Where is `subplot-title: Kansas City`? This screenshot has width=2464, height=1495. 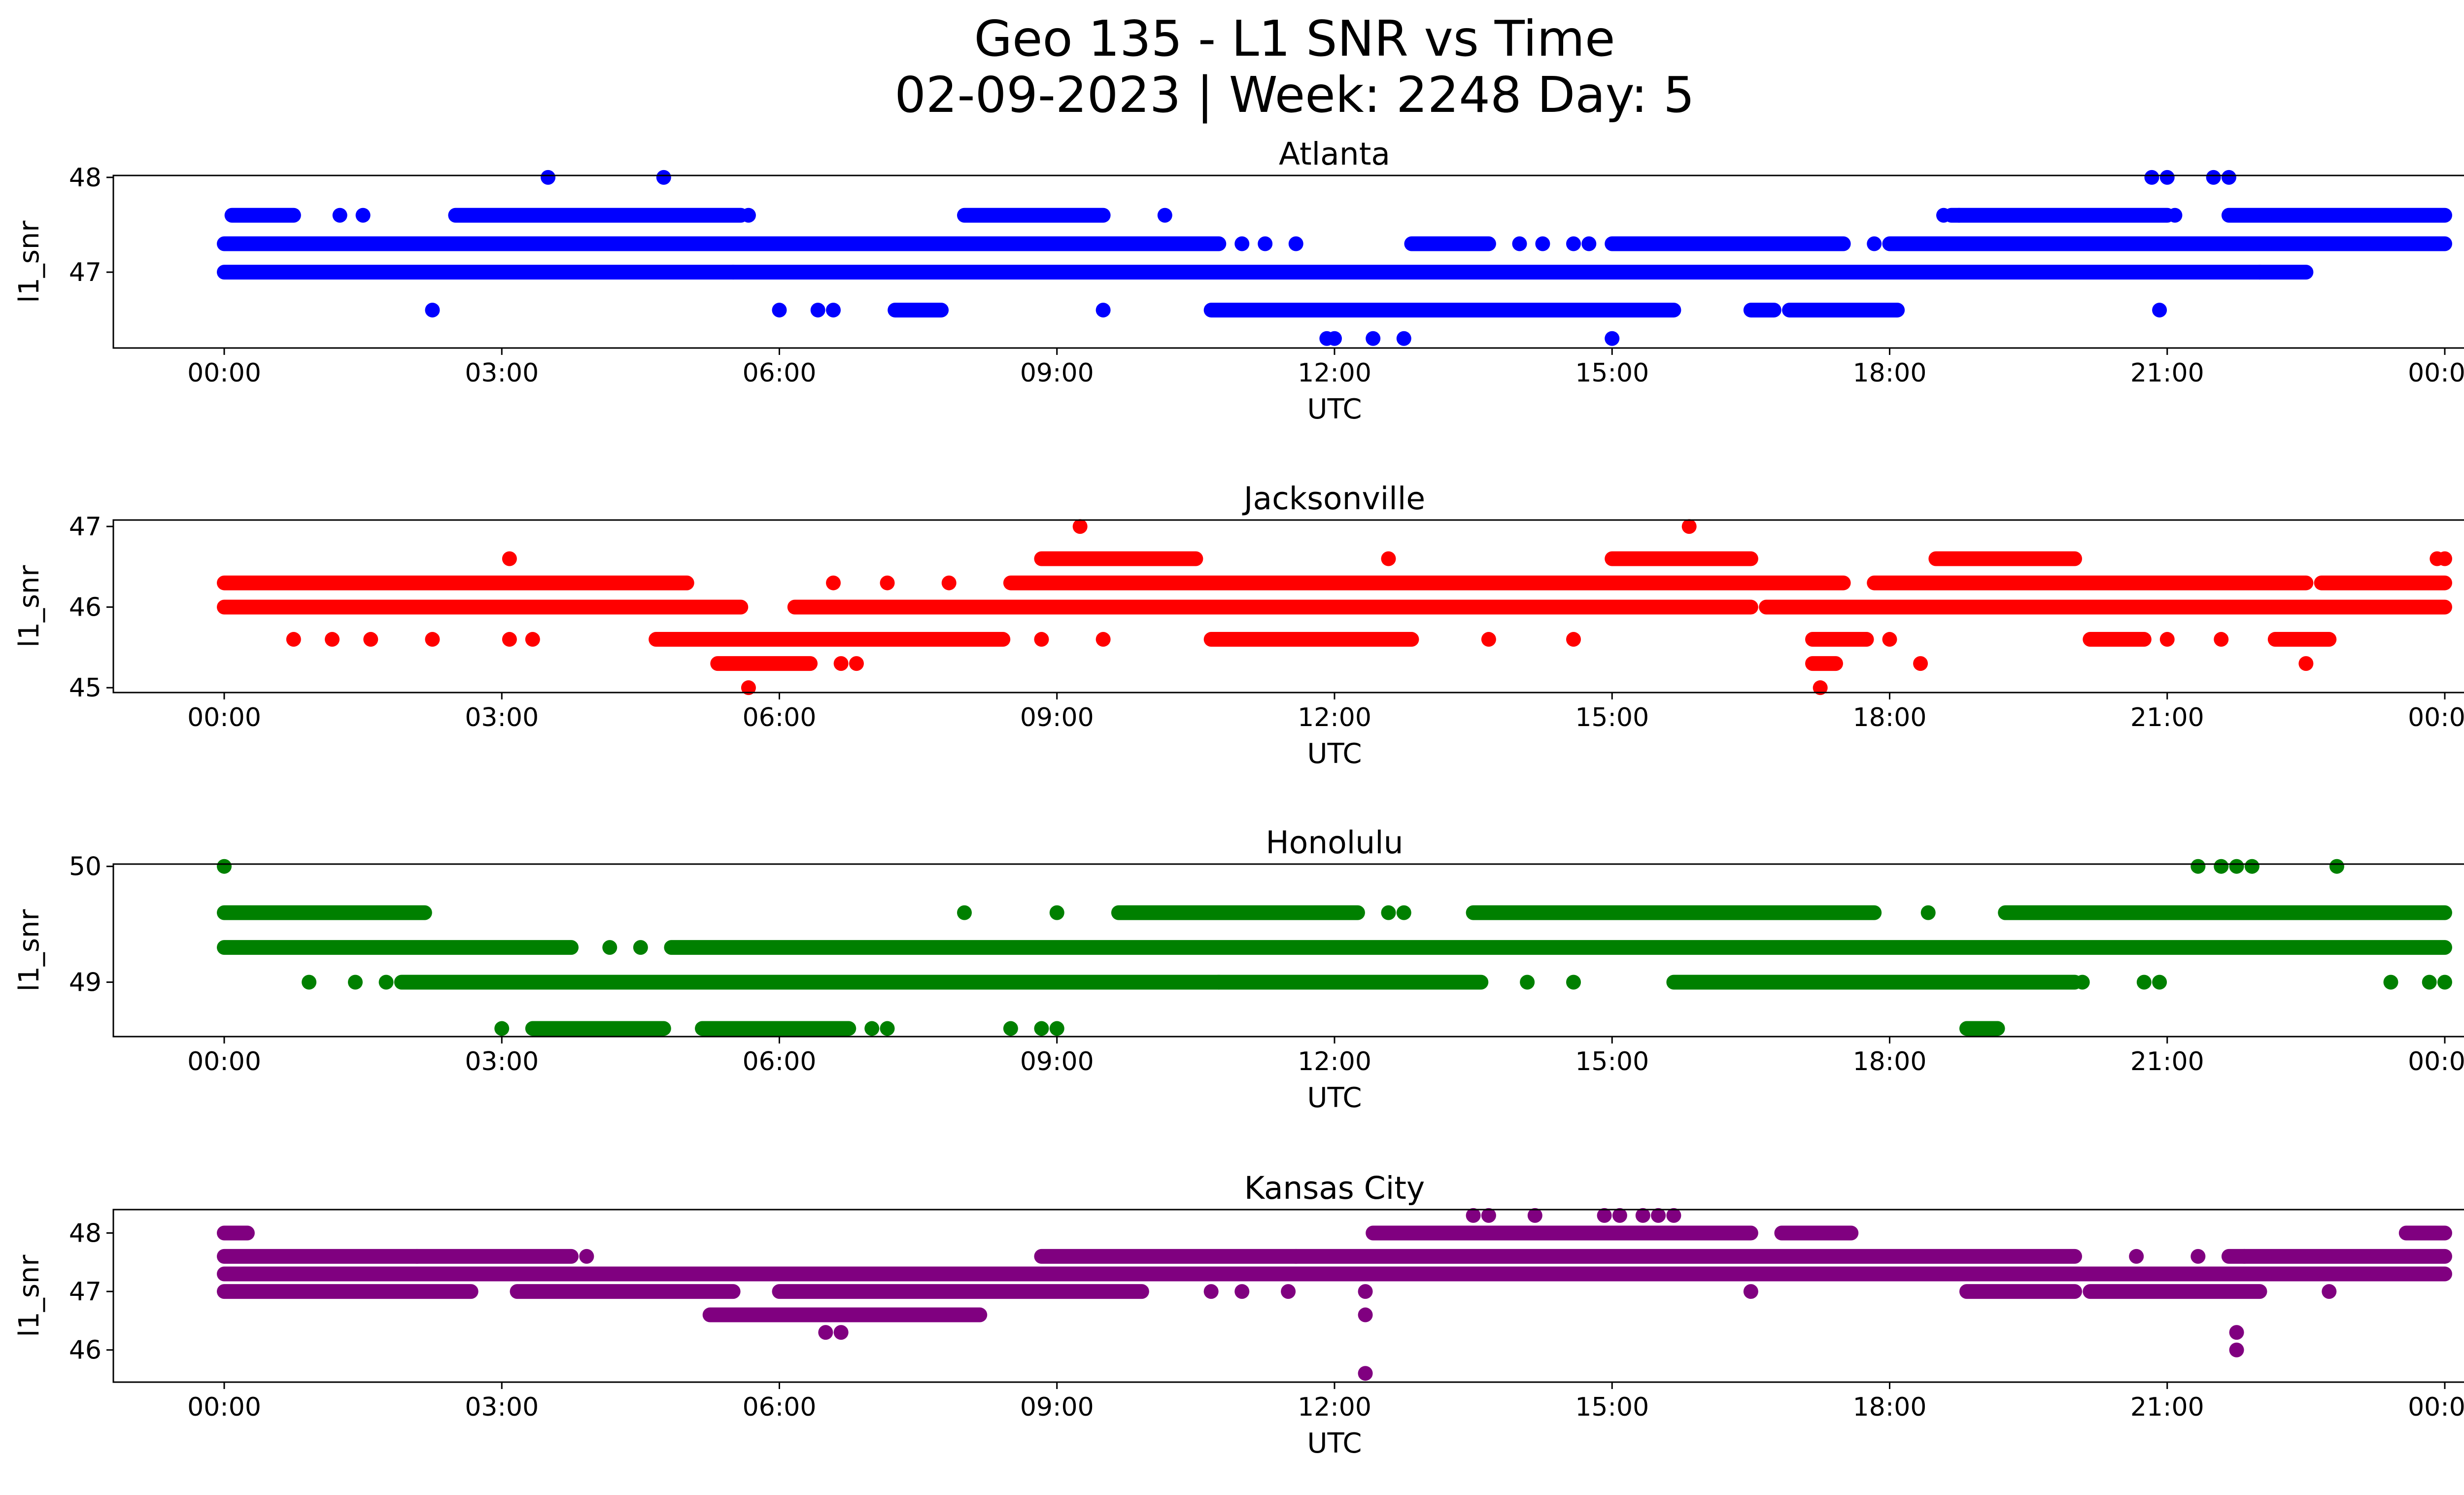 subplot-title: Kansas City is located at coordinates (1334, 1188).